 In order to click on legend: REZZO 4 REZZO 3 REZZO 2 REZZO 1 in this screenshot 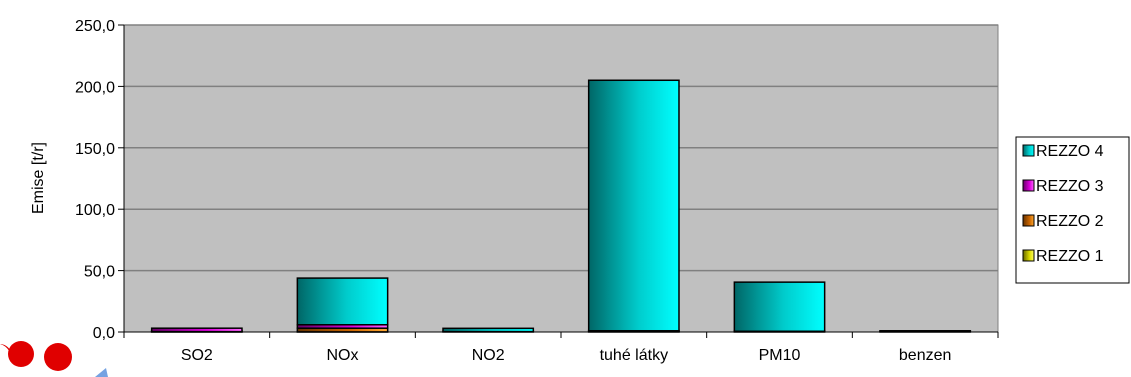, I will do `click(1072, 210)`.